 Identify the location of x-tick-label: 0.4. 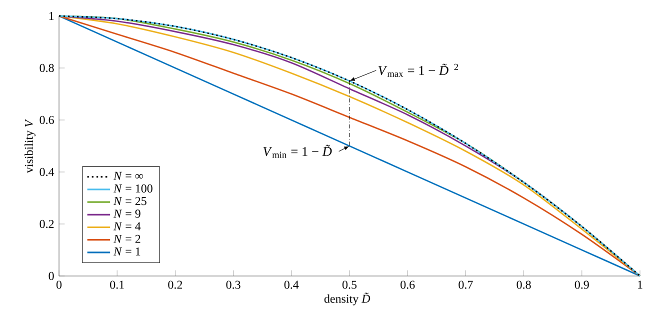
(291, 284).